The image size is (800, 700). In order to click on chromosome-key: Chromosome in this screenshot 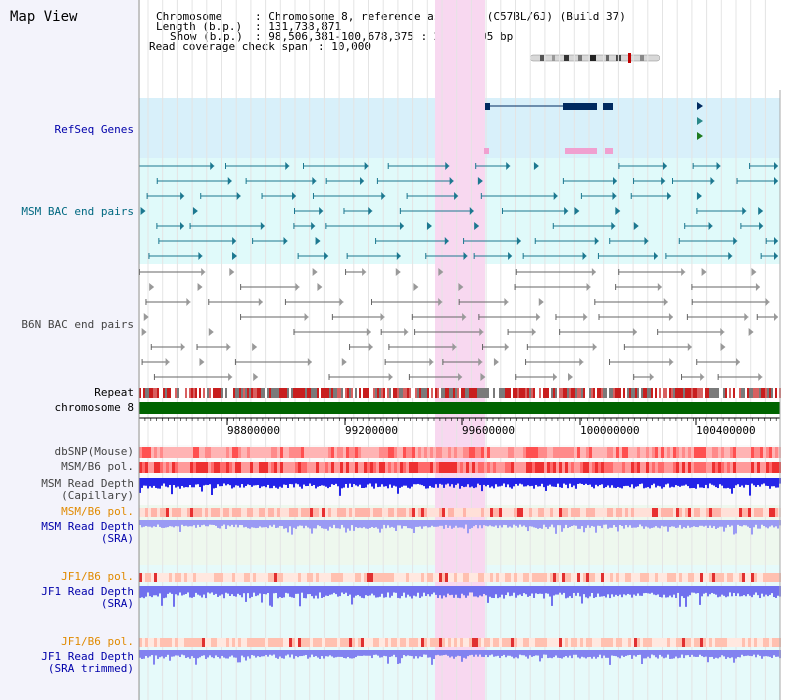, I will do `click(189, 16)`.